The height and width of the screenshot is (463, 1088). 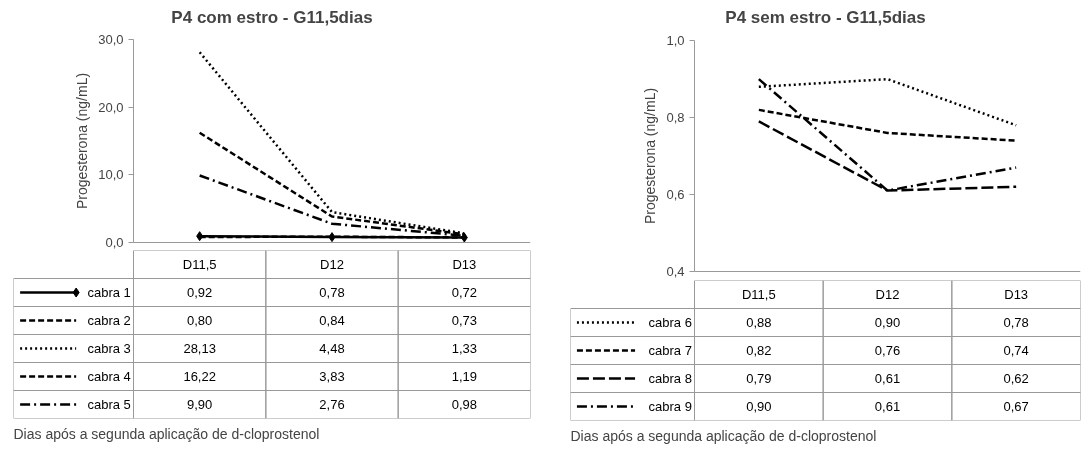 I want to click on legend-label: cabra 5, so click(x=109, y=404).